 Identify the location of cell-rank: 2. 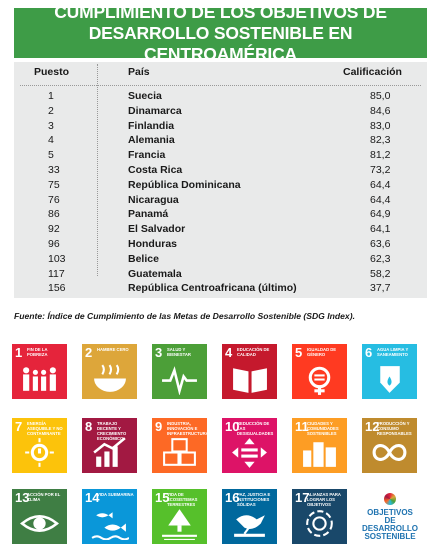
(51, 110).